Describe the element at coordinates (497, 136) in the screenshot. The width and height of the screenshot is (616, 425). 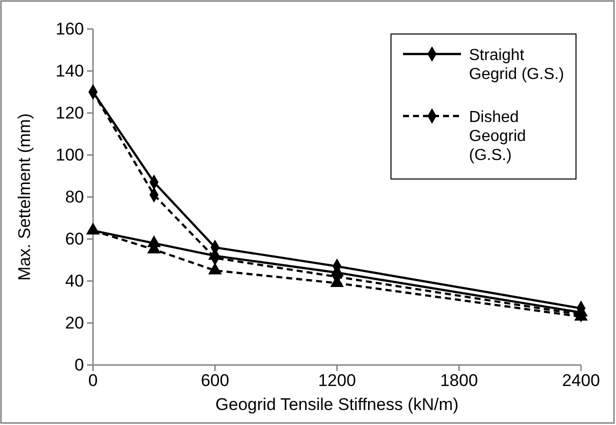
I see `legend-label: Dished Geogrid (G.S.)` at that location.